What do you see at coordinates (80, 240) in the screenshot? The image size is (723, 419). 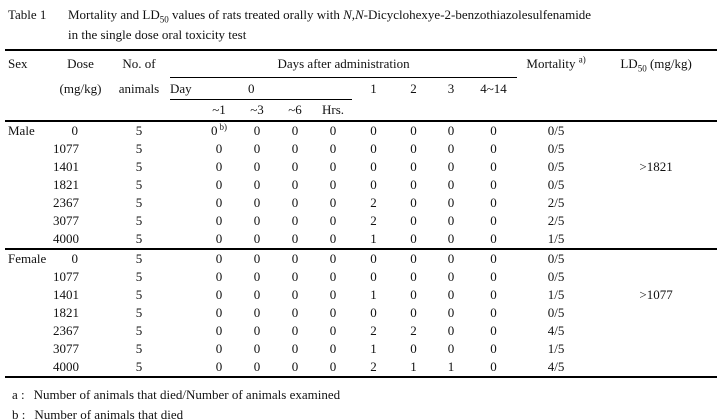 I see `dose-cell: 4000` at bounding box center [80, 240].